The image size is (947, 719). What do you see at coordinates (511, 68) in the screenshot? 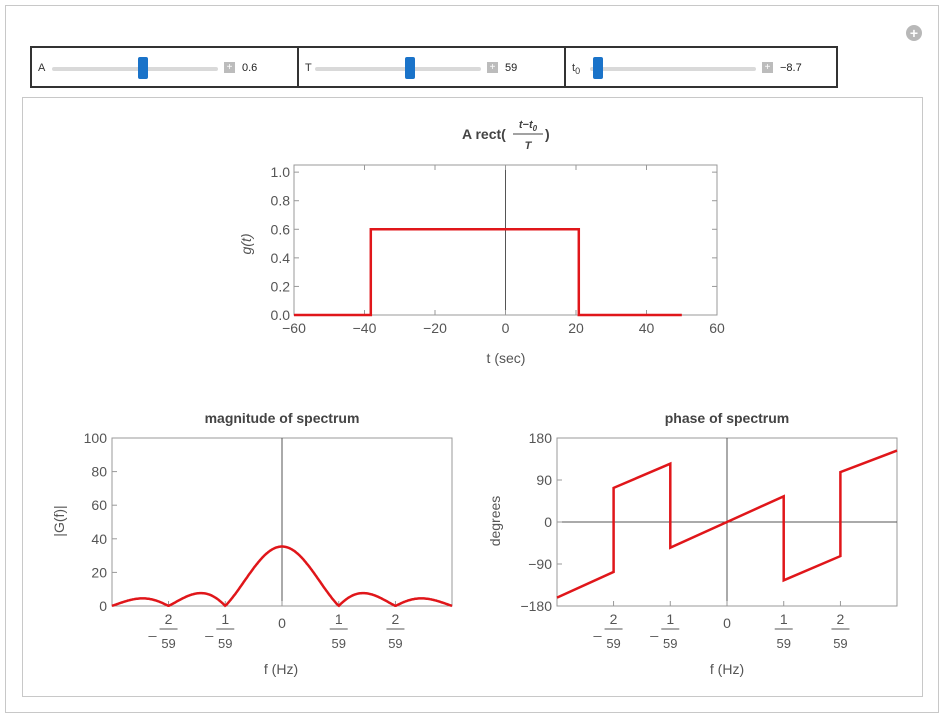
I see `control-value-T: 59` at bounding box center [511, 68].